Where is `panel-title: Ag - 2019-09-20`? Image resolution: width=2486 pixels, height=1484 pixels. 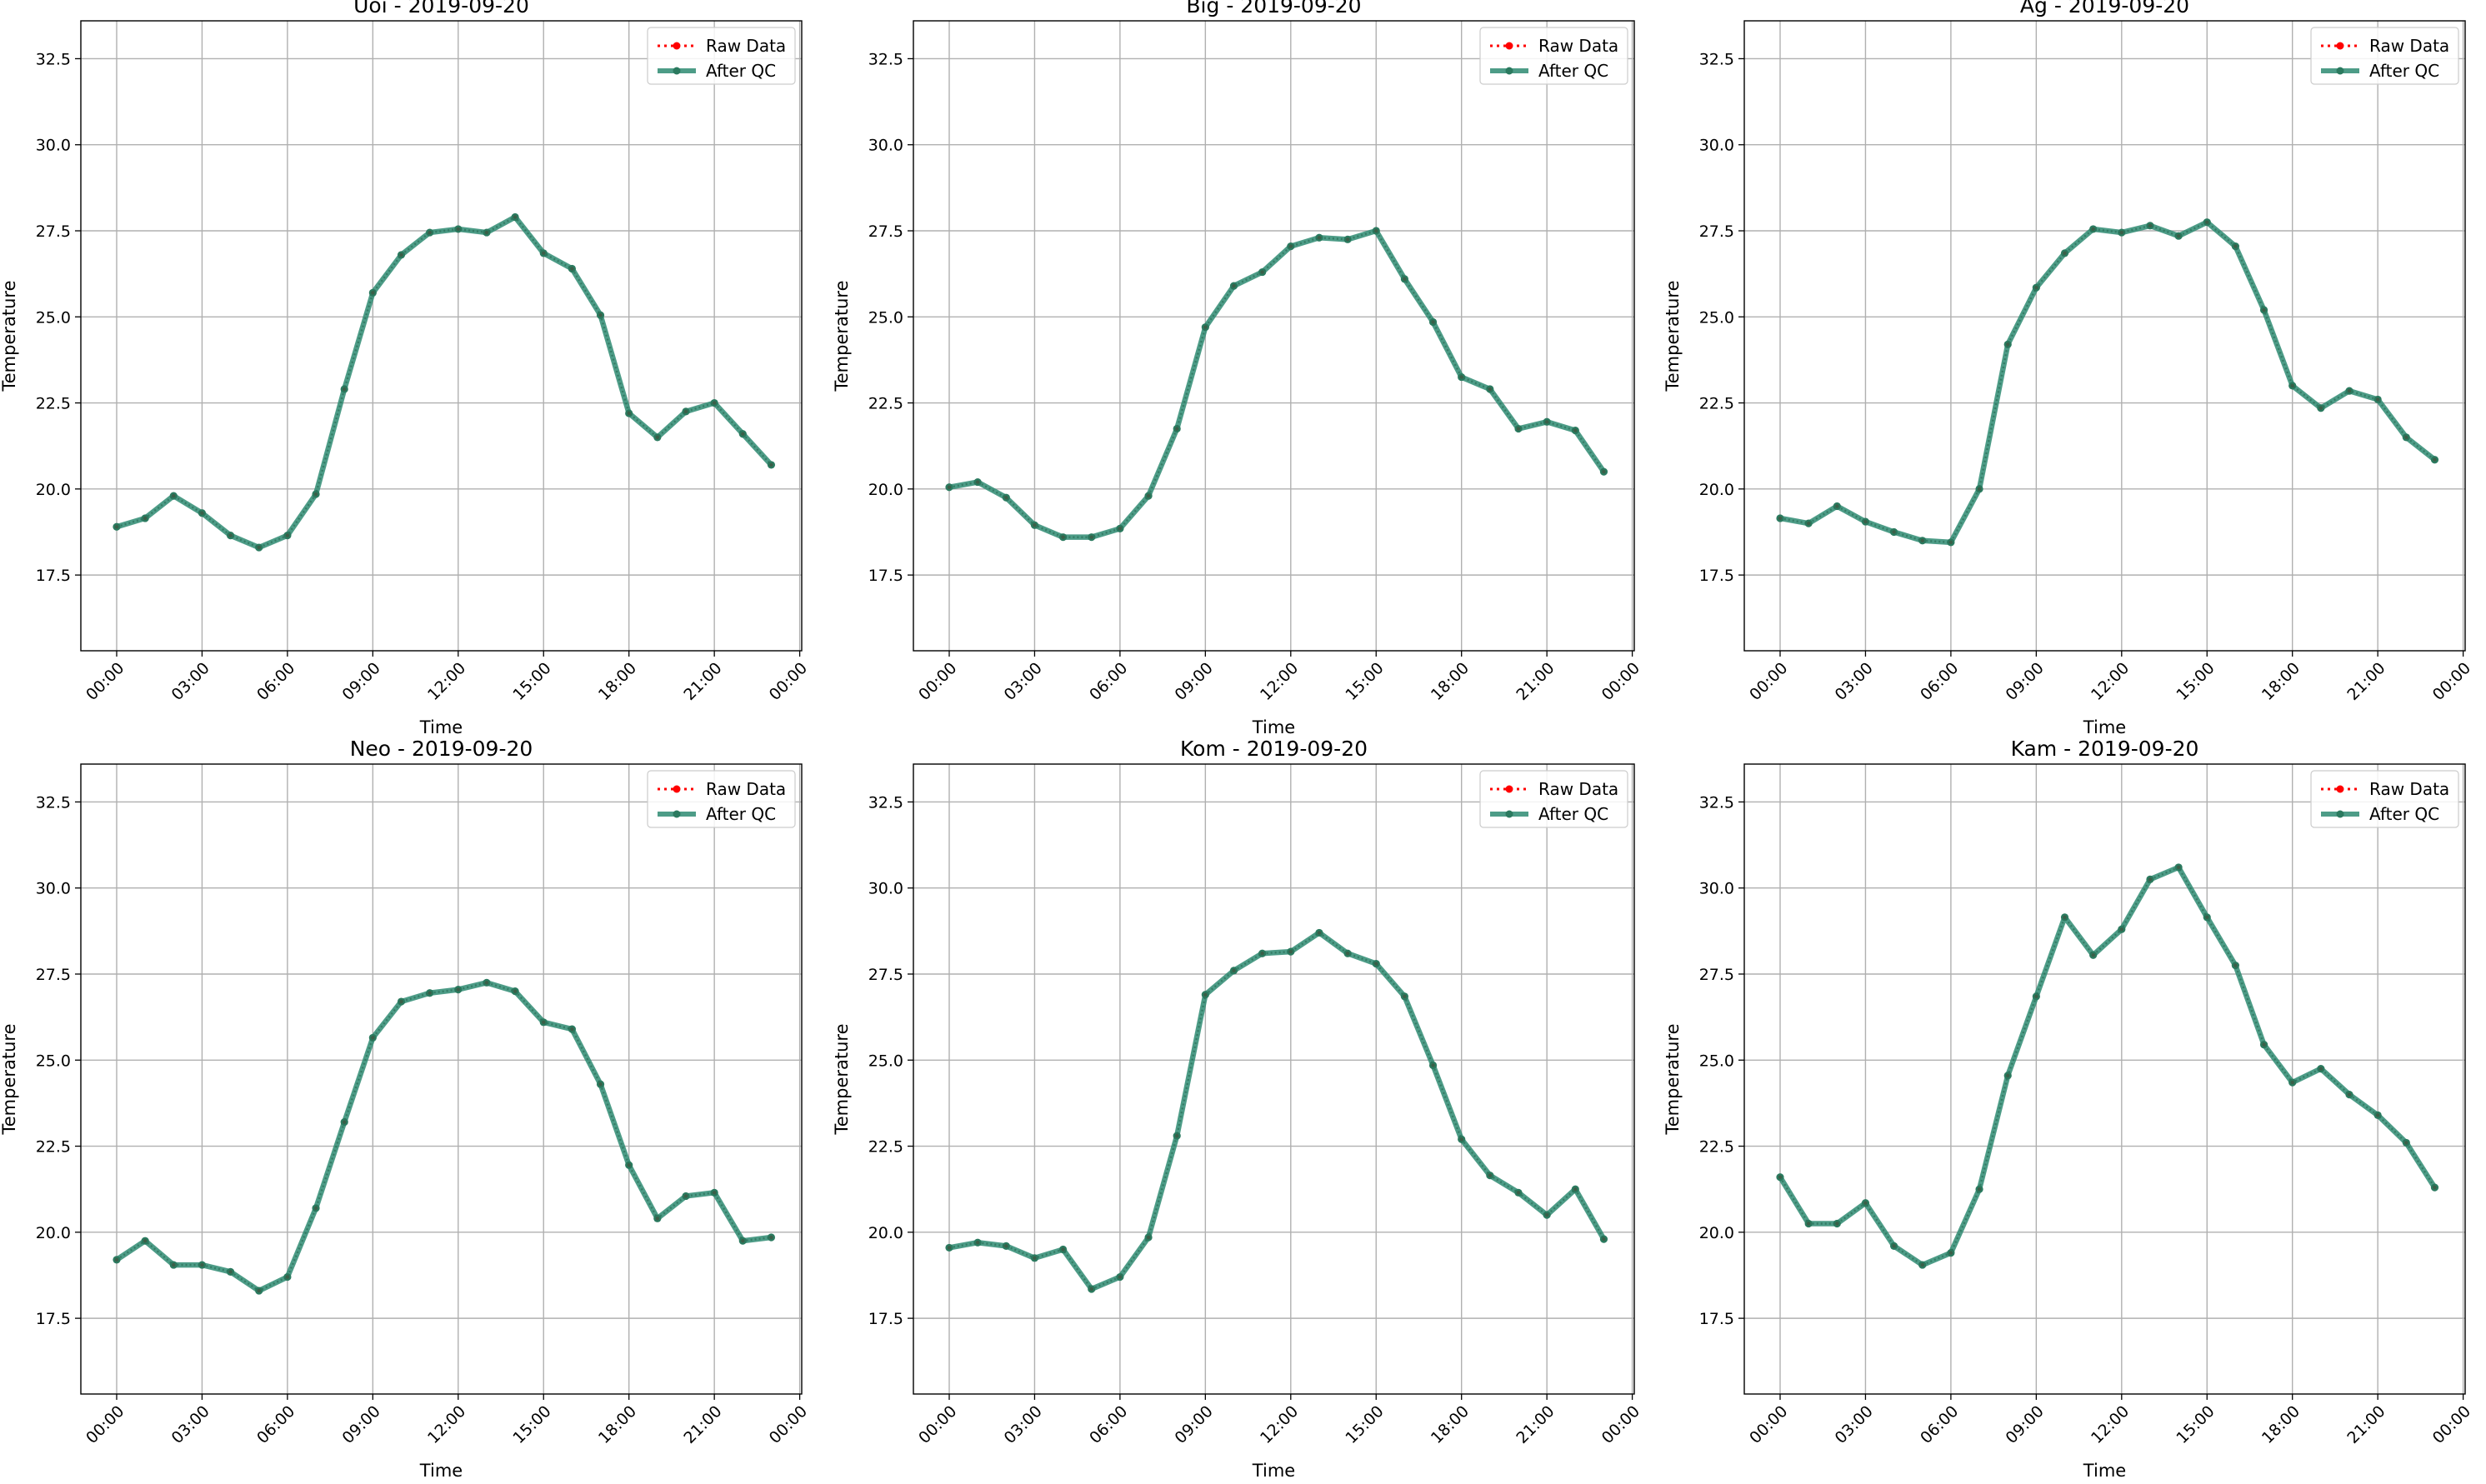 panel-title: Ag - 2019-09-20 is located at coordinates (2104, 8).